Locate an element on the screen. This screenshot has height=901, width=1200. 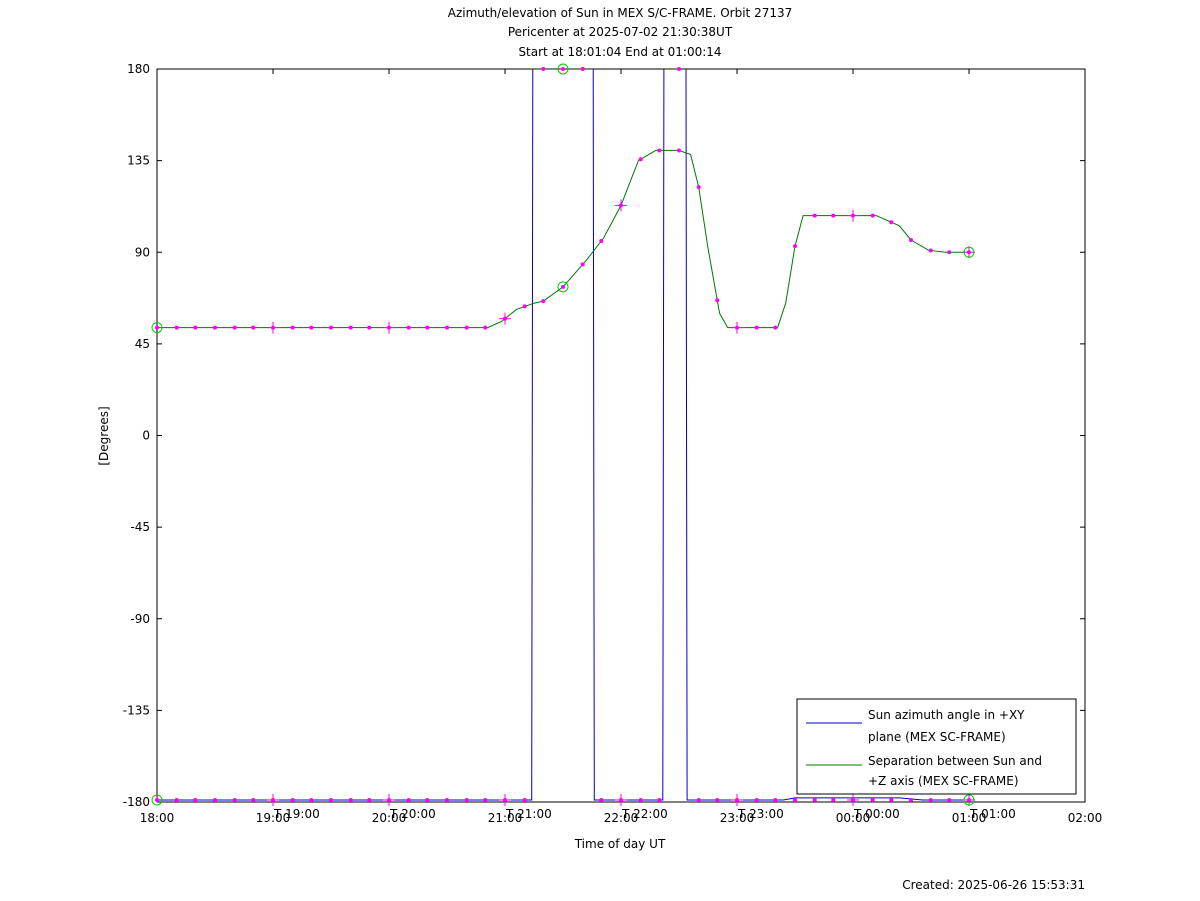
x-tick-label-7: 01:00 is located at coordinates (969, 818).